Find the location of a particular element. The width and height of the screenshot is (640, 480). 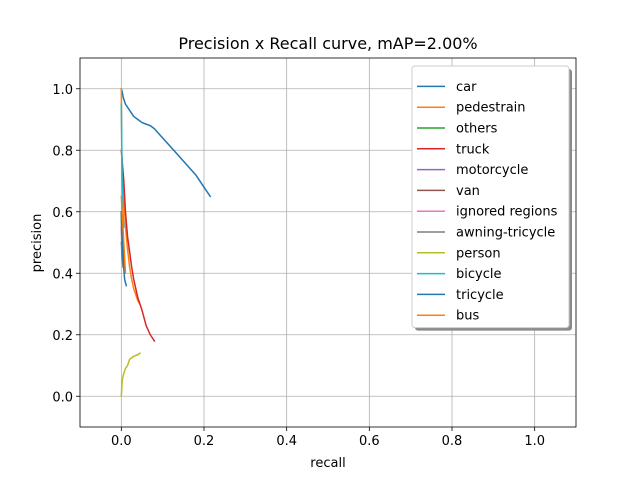

legend-label: tricycle is located at coordinates (480, 295).